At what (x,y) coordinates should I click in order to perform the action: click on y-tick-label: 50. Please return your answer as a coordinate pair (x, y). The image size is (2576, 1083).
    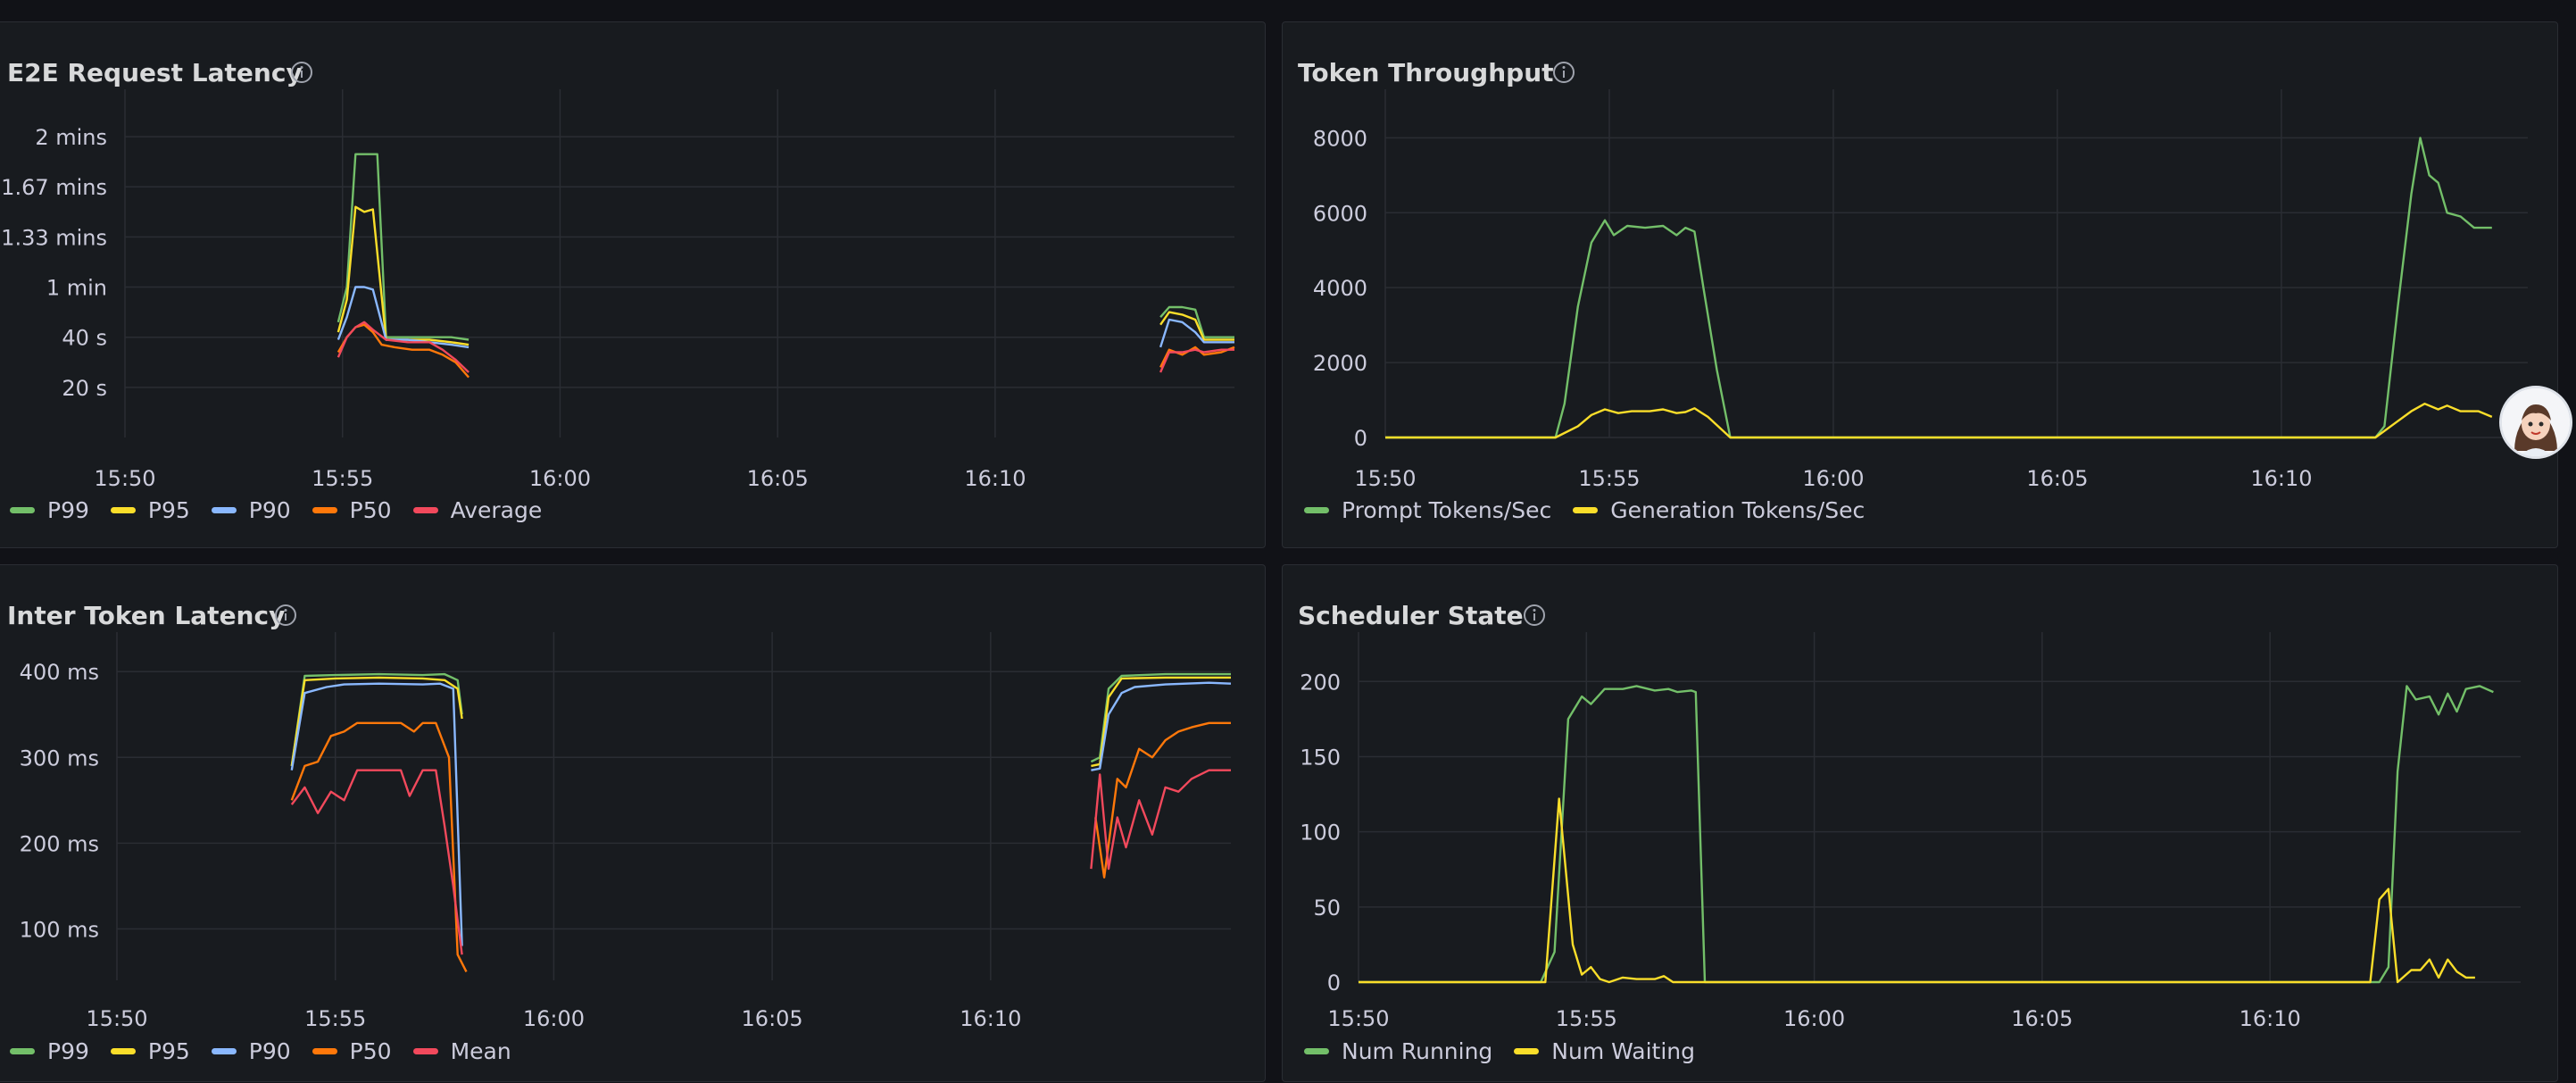
    Looking at the image, I should click on (1327, 908).